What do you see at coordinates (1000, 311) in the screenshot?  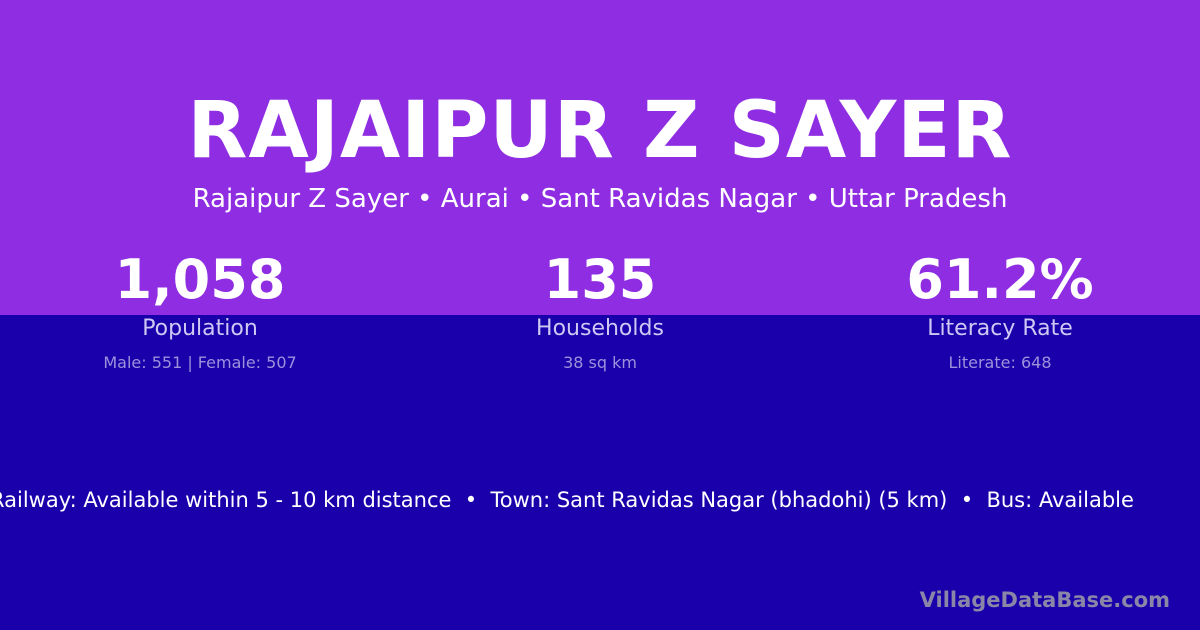 I see `stat-literacy: 61.2% Literacy Rate Literate: 648` at bounding box center [1000, 311].